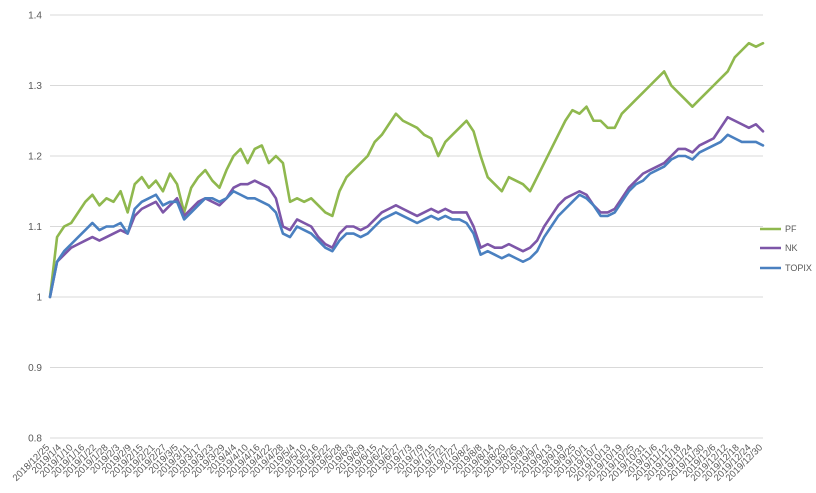 Image resolution: width=816 pixels, height=493 pixels. I want to click on y-tick-label: 1, so click(39, 298).